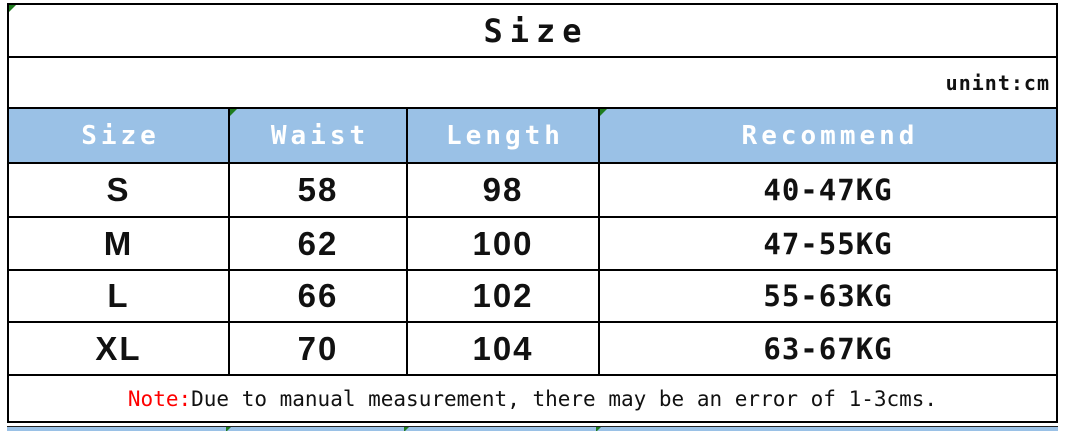 The image size is (1065, 431). I want to click on cell-recommend: 63-67KG, so click(827, 348).